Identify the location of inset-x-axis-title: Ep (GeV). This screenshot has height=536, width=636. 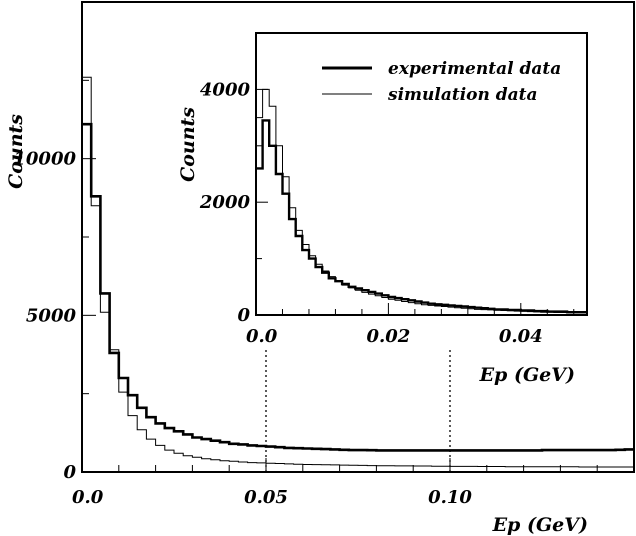
(527, 375).